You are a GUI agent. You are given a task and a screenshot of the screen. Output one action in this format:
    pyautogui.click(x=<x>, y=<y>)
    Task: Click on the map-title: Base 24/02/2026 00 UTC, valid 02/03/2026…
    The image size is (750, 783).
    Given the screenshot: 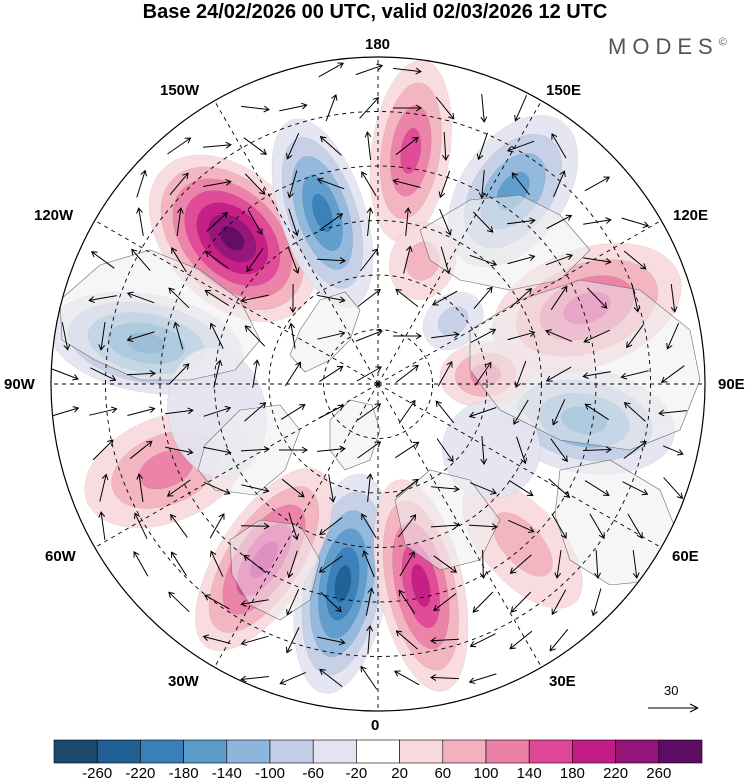 What is the action you would take?
    pyautogui.click(x=375, y=12)
    